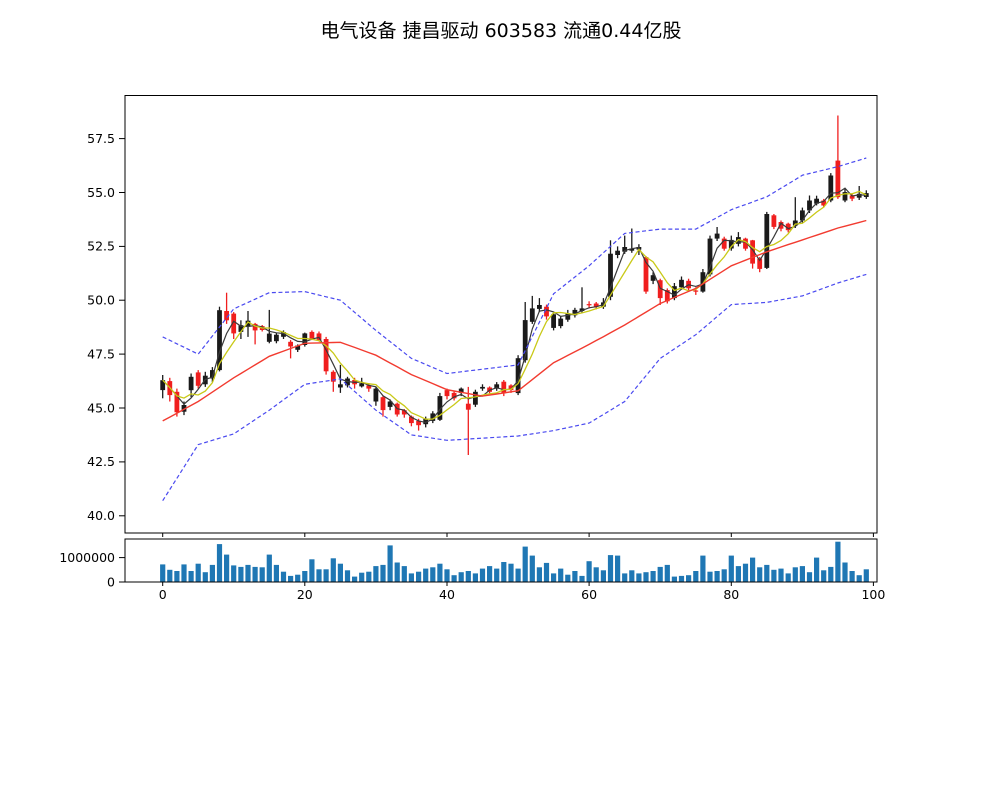  What do you see at coordinates (101, 461) in the screenshot?
I see `price-tick-label: 42.5` at bounding box center [101, 461].